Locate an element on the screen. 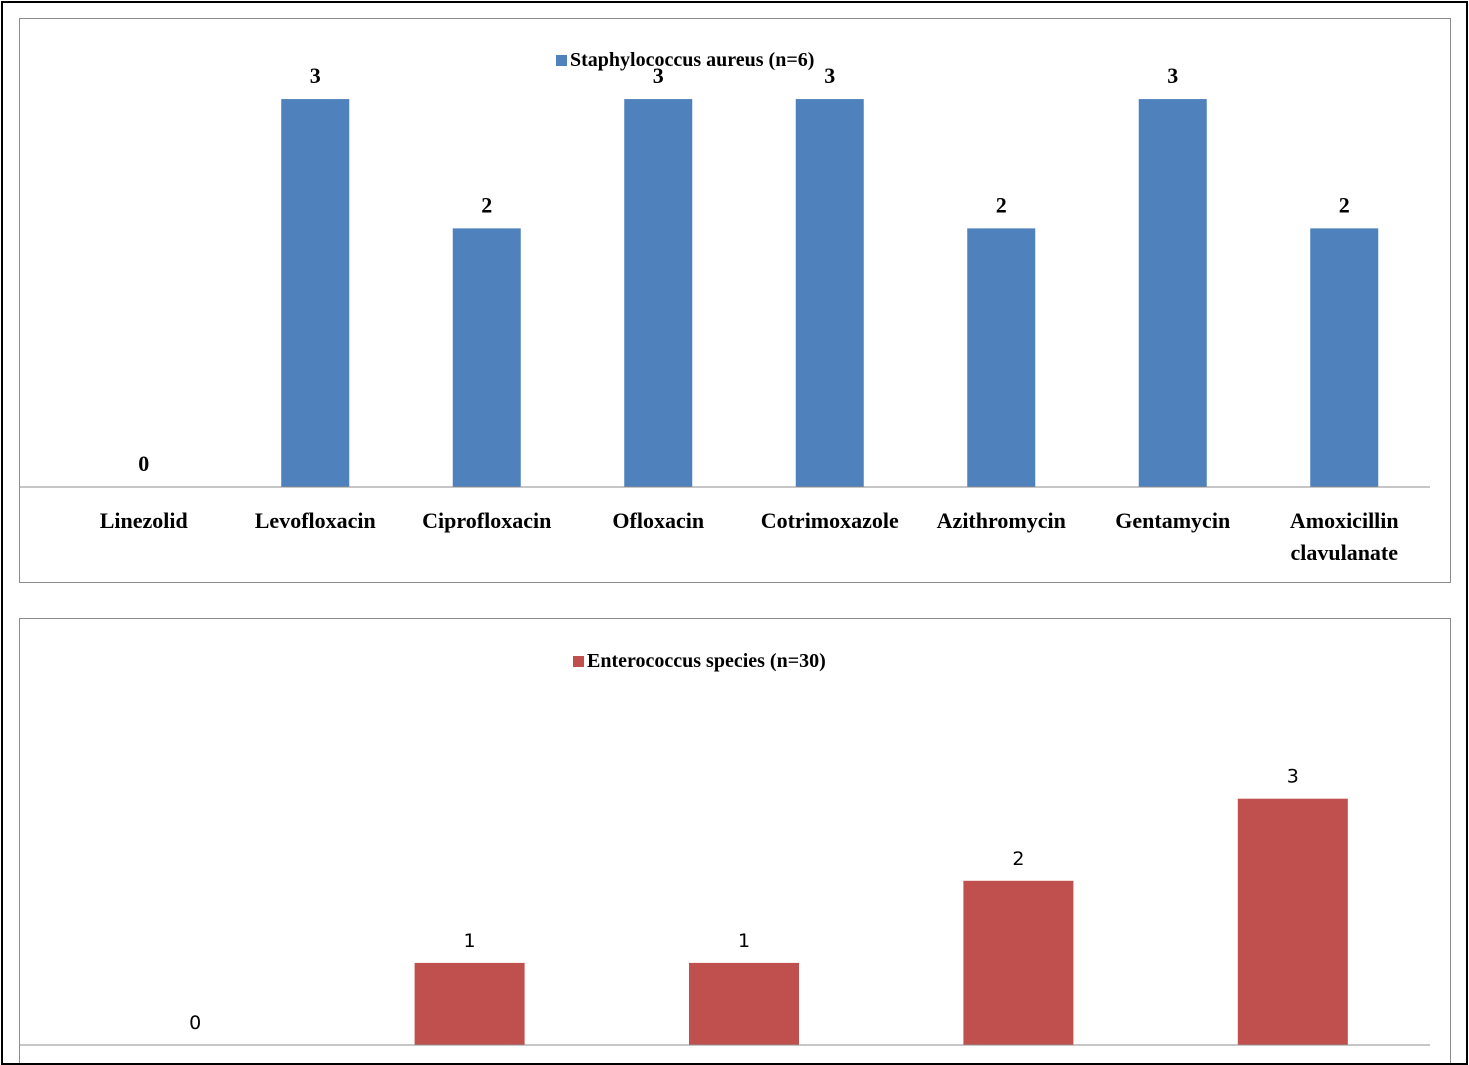  category-label: clavulanate is located at coordinates (1344, 552).